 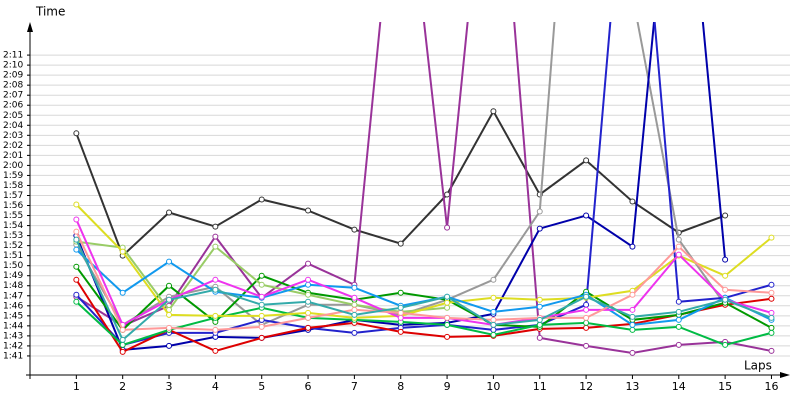 What do you see at coordinates (400, 386) in the screenshot?
I see `x-tick-label: 8` at bounding box center [400, 386].